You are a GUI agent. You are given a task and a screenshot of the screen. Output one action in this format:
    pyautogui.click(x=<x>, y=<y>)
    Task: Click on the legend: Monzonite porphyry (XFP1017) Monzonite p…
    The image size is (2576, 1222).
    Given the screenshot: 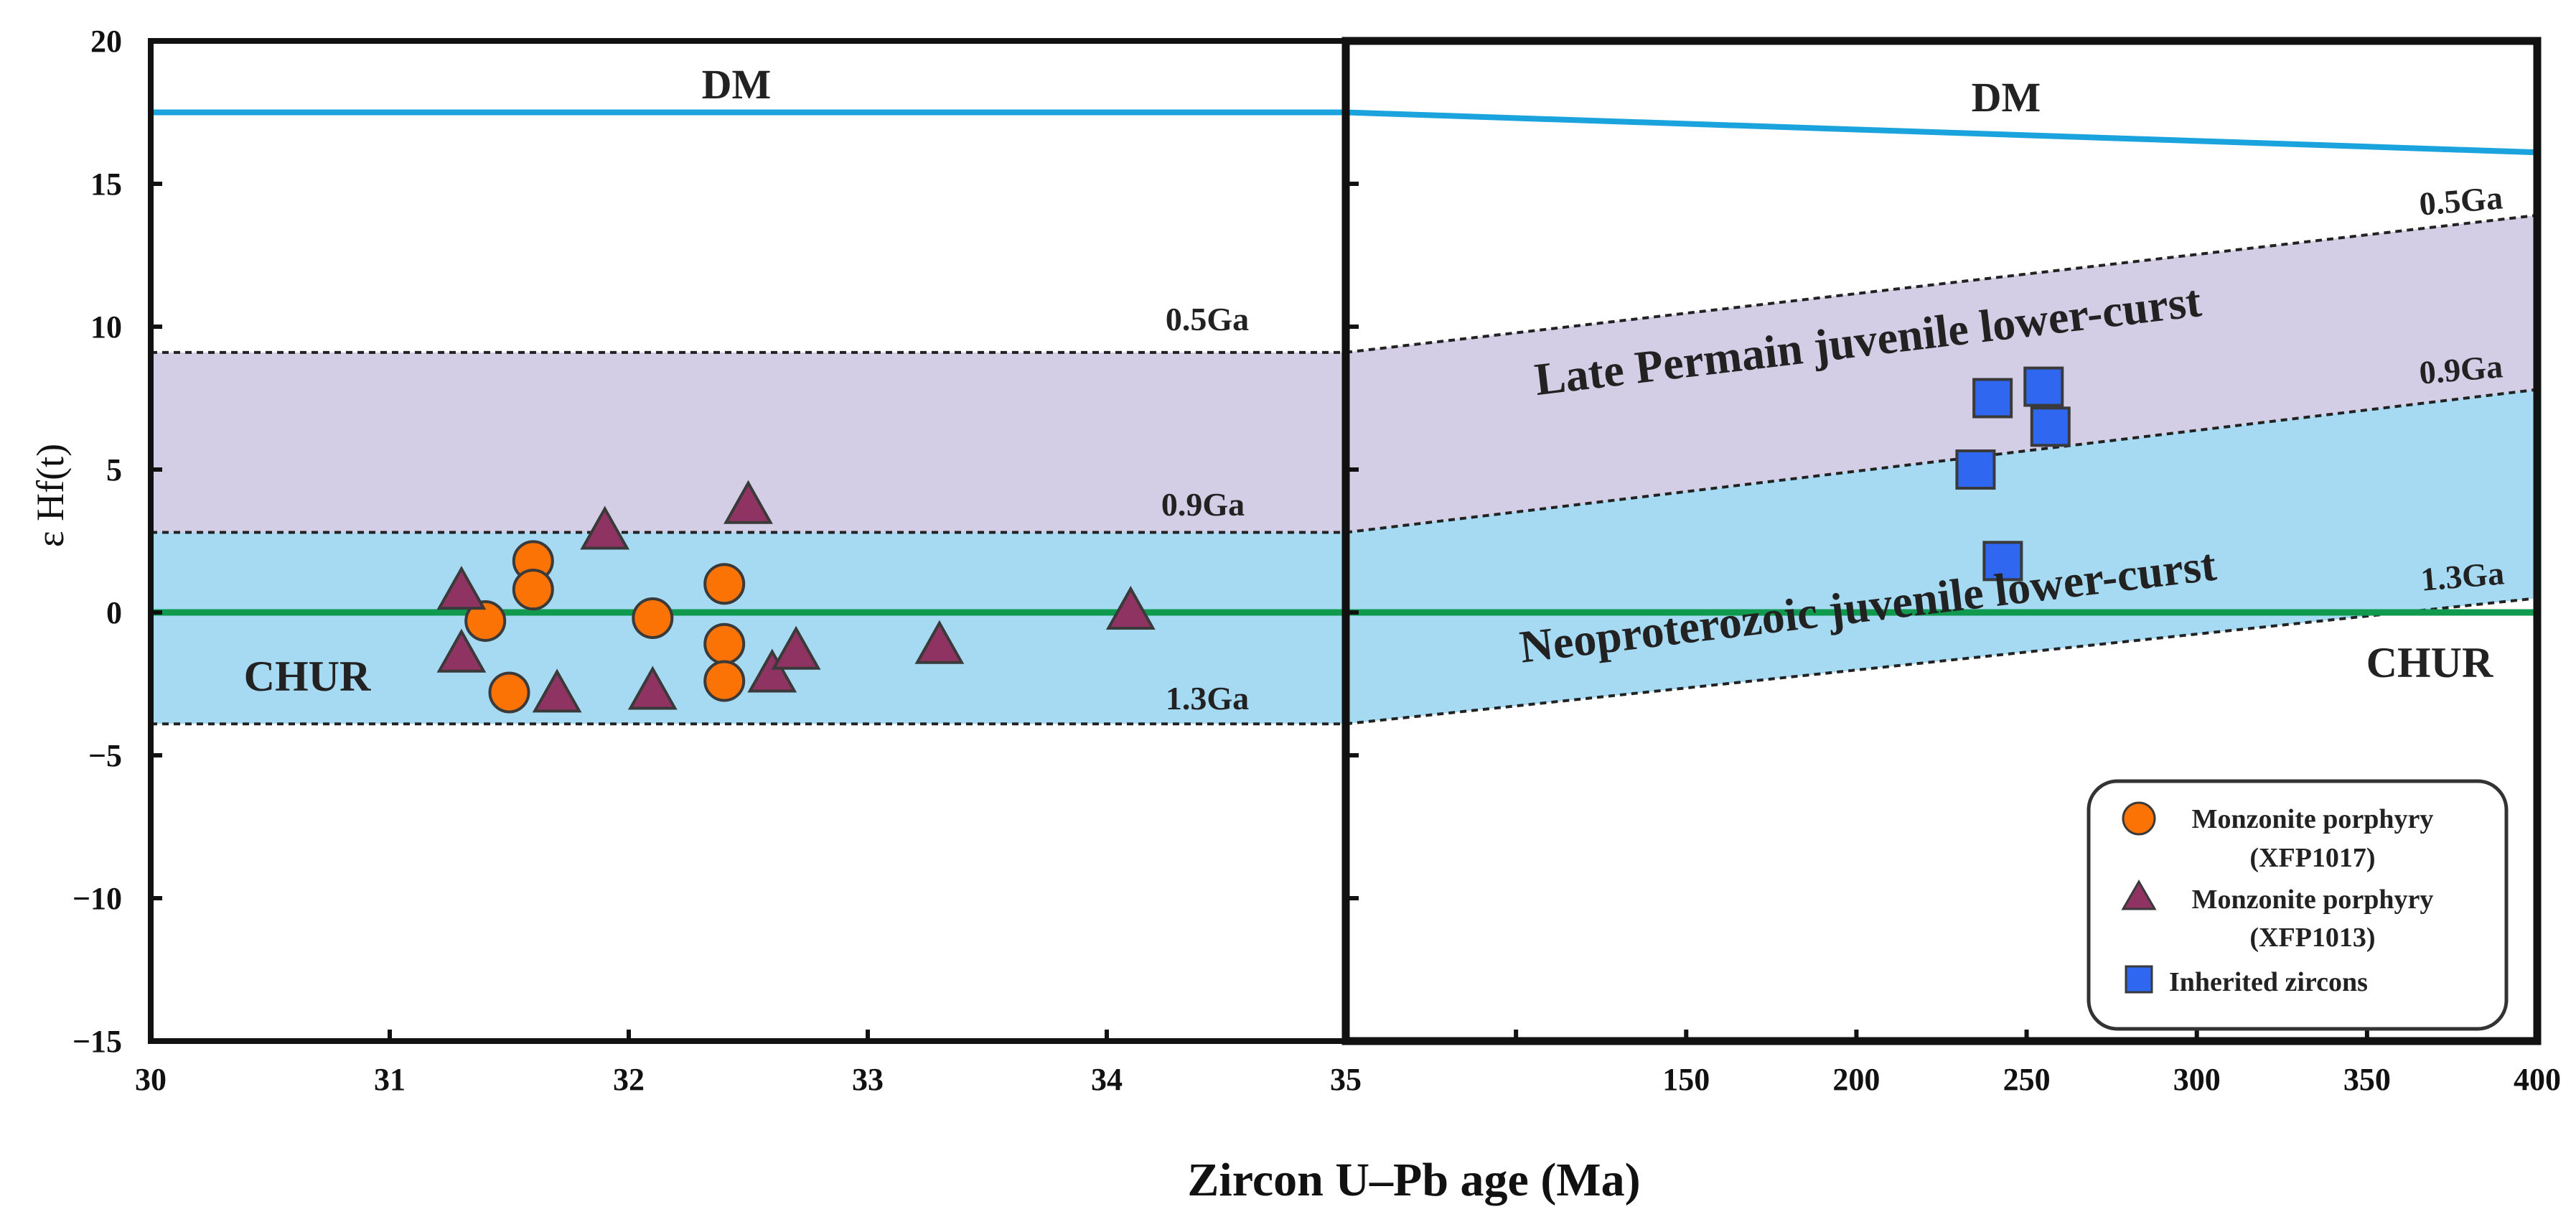 What is the action you would take?
    pyautogui.click(x=2297, y=905)
    